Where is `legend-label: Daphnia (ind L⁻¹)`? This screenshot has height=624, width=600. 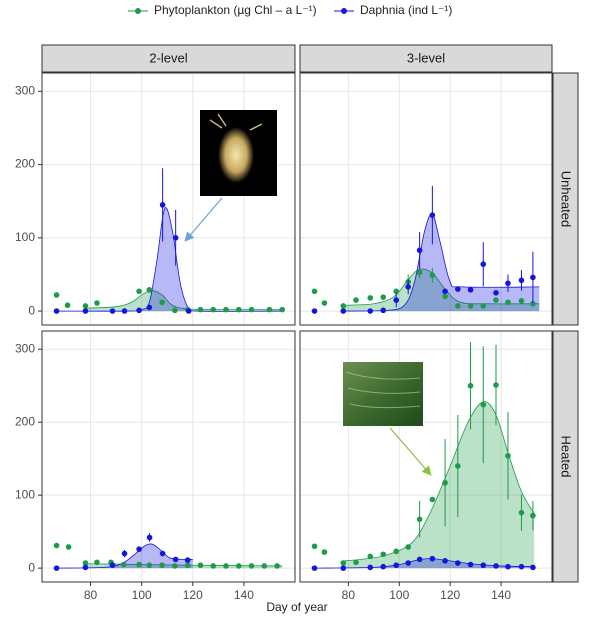 legend-label: Daphnia (ind L⁻¹) is located at coordinates (406, 10).